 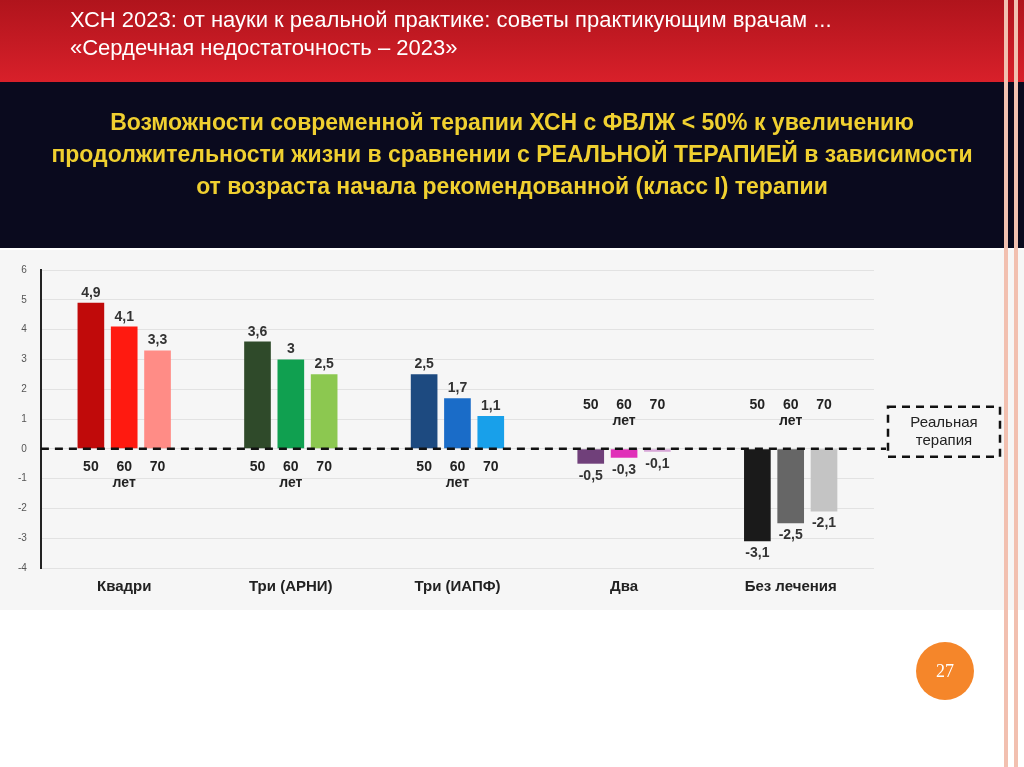 What do you see at coordinates (24, 418) in the screenshot?
I see `y-tick-label: 1` at bounding box center [24, 418].